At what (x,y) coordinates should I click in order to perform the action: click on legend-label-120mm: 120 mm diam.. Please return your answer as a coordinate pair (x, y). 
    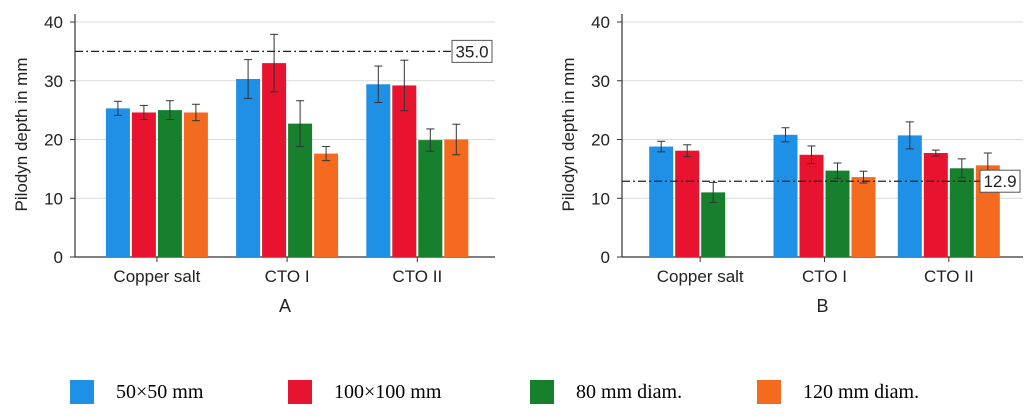
    Looking at the image, I should click on (861, 391).